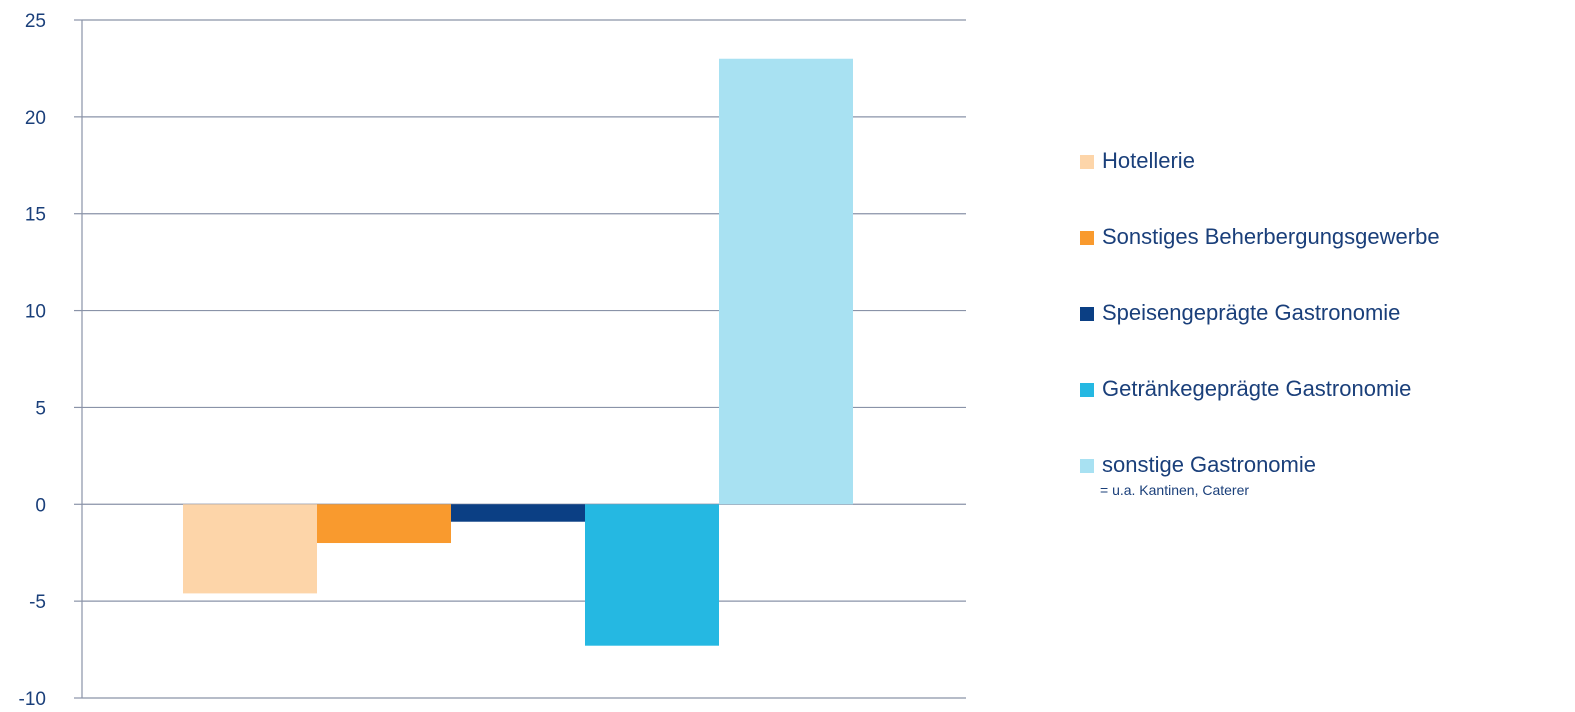 The height and width of the screenshot is (712, 1575). What do you see at coordinates (1257, 388) in the screenshot?
I see `legend-label-getraenkegepraegte-gastronomie: Getränkegeprägte Gastronomie` at bounding box center [1257, 388].